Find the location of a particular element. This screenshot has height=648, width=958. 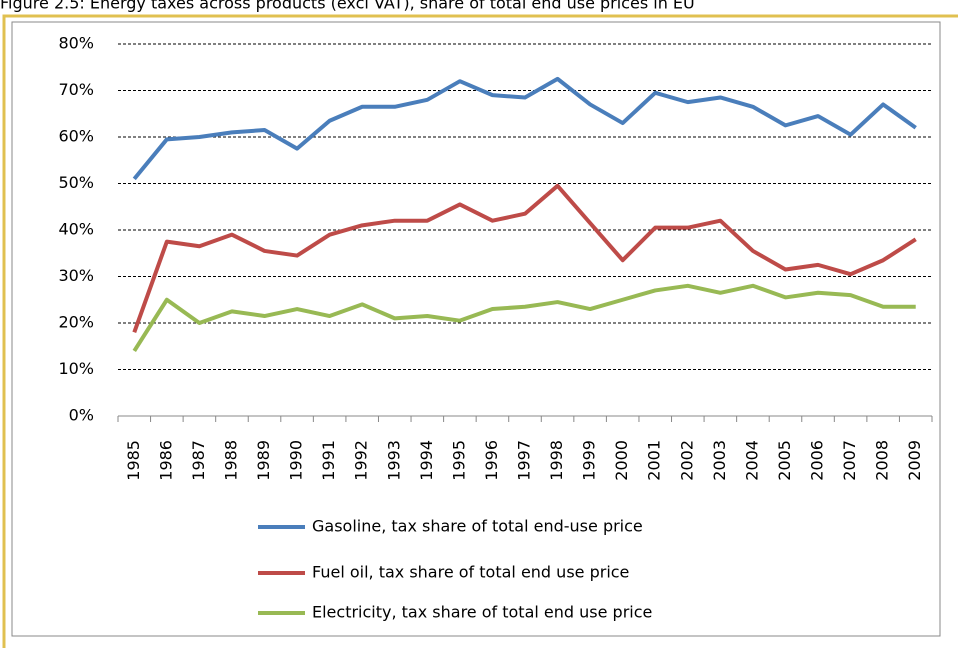

x-tick-label: 1987 is located at coordinates (198, 460).